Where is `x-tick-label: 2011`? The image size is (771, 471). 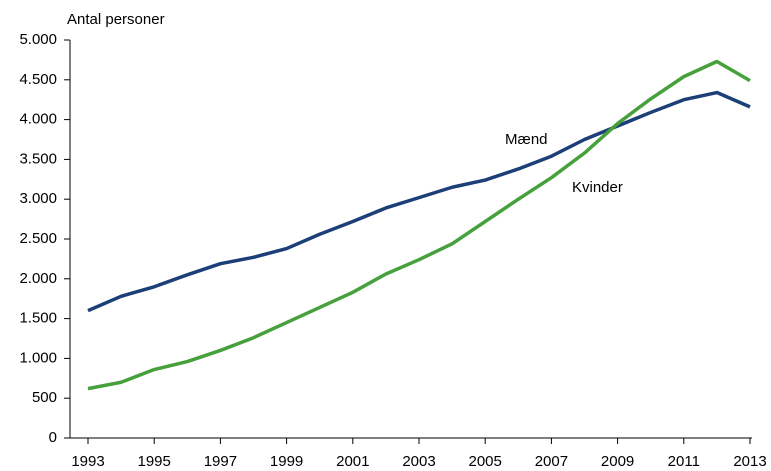
x-tick-label: 2011 is located at coordinates (684, 461).